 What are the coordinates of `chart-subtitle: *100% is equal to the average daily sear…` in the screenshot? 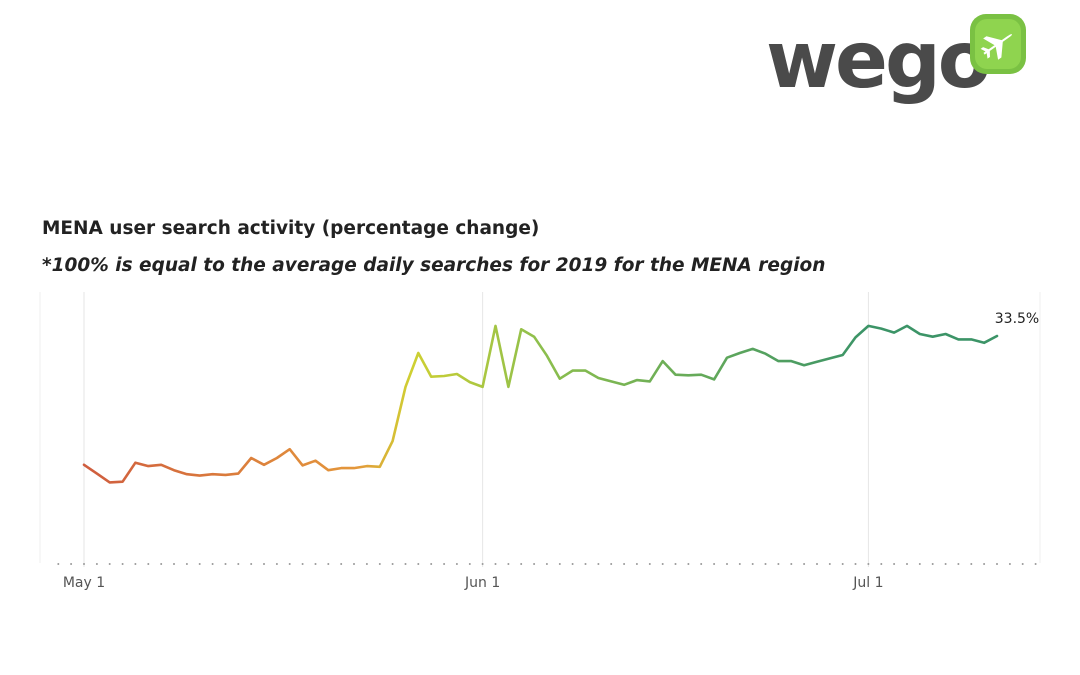 It's located at (434, 265).